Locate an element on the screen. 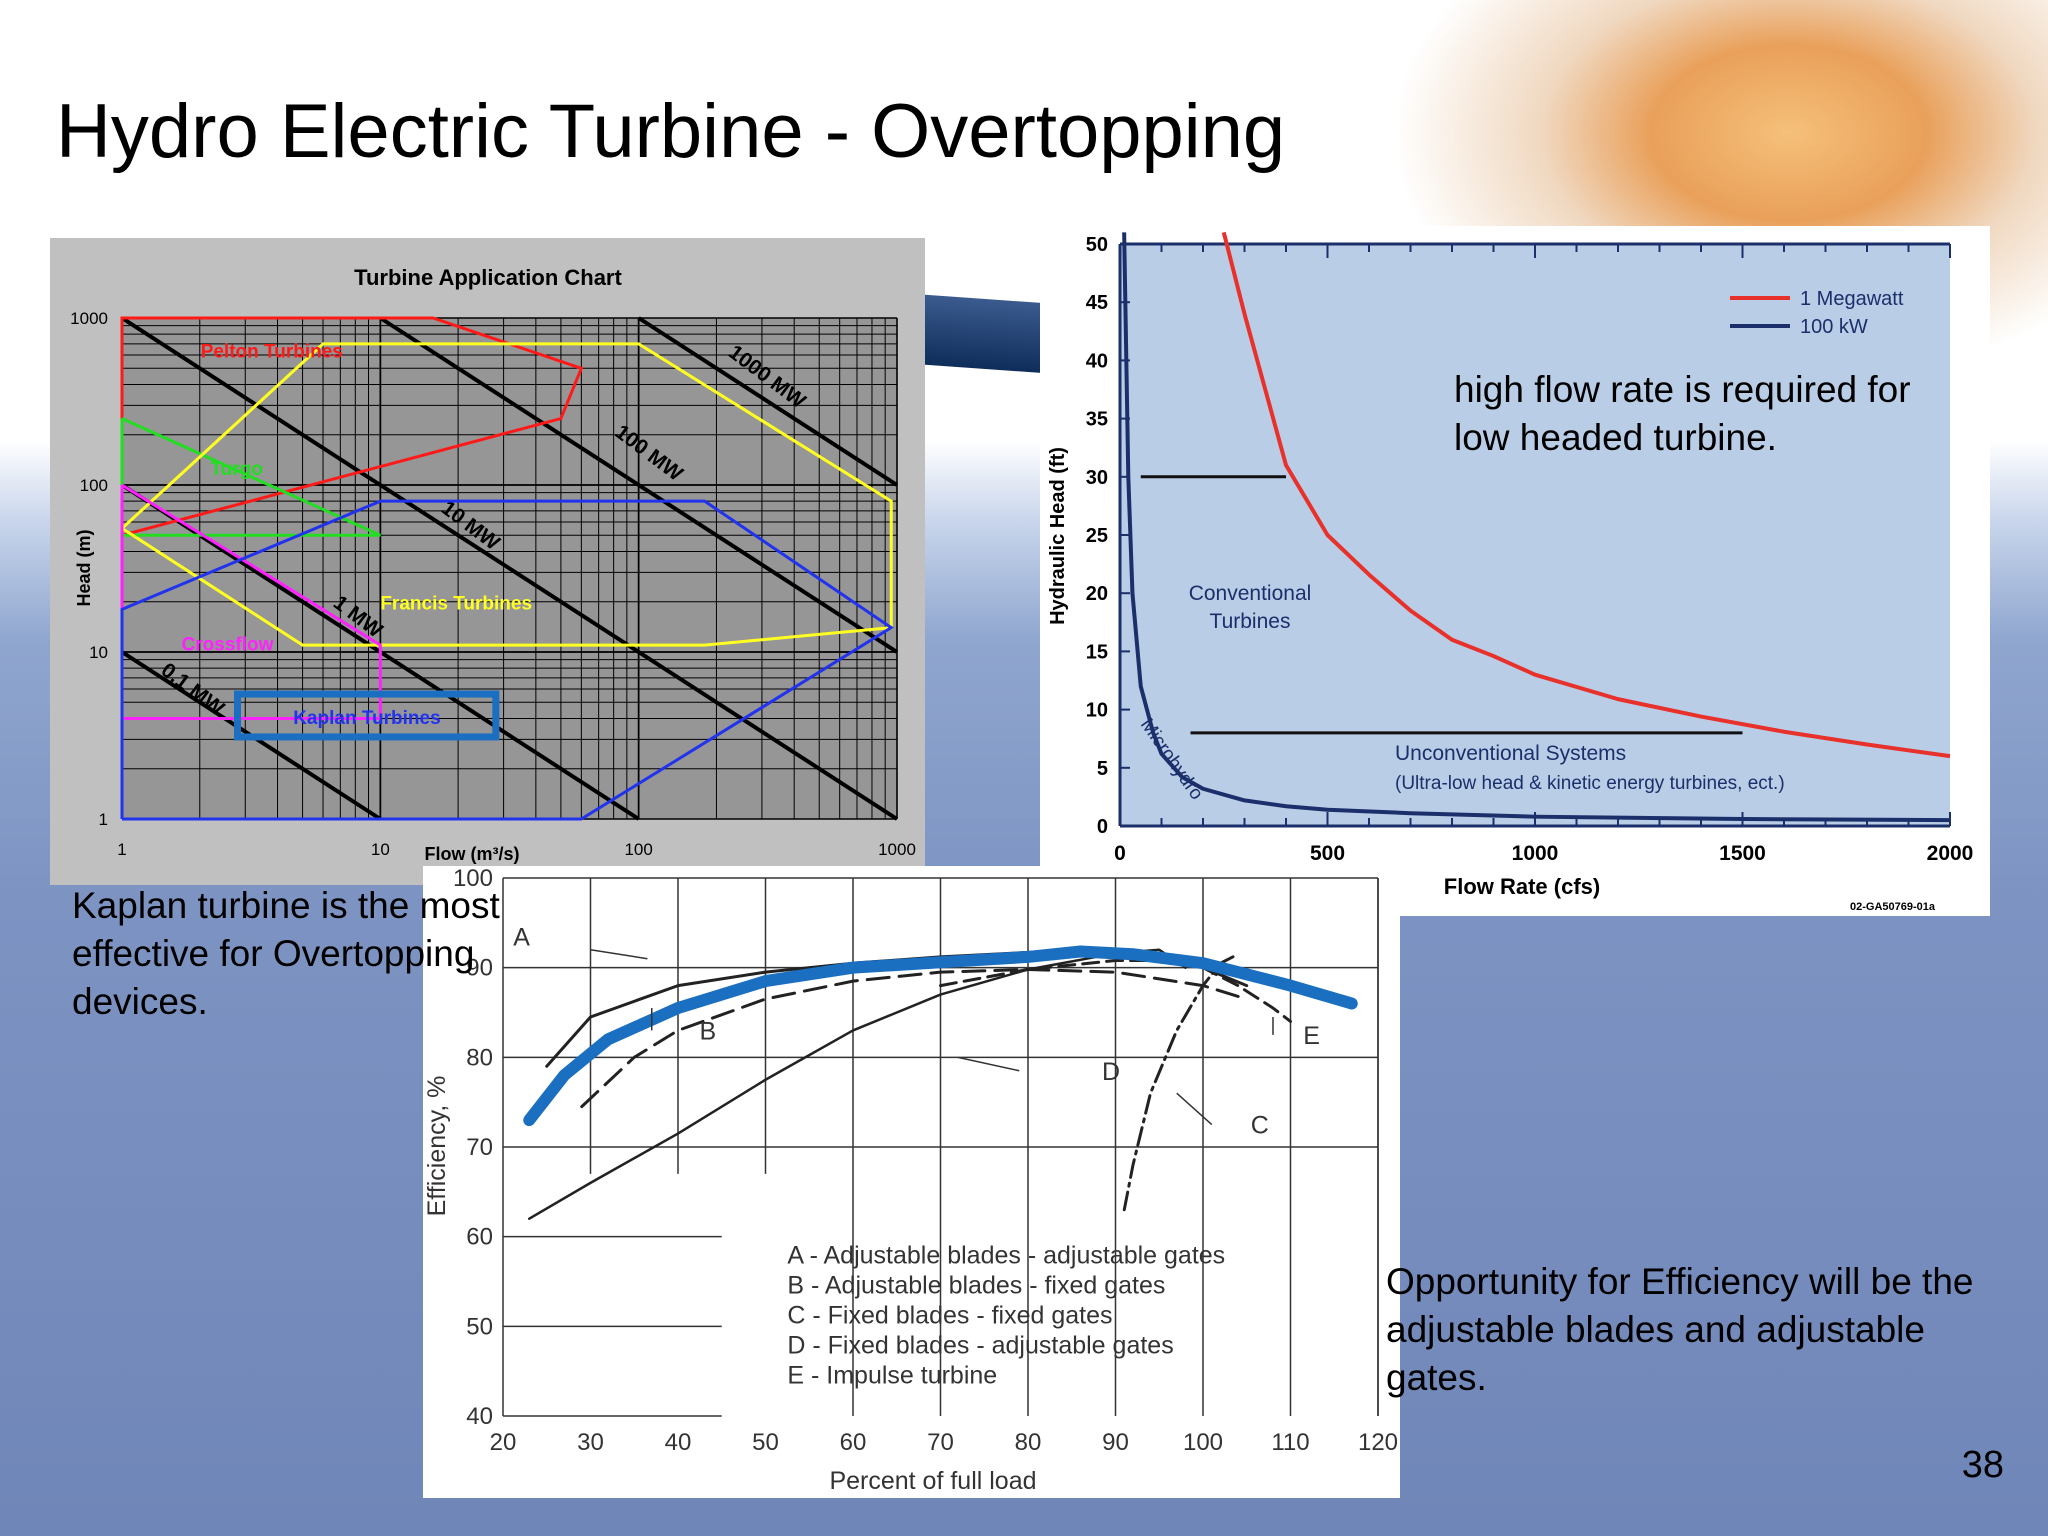 The width and height of the screenshot is (2048, 1536). chart2-annotation-unconventional: Unconventional Systems is located at coordinates (1510, 753).